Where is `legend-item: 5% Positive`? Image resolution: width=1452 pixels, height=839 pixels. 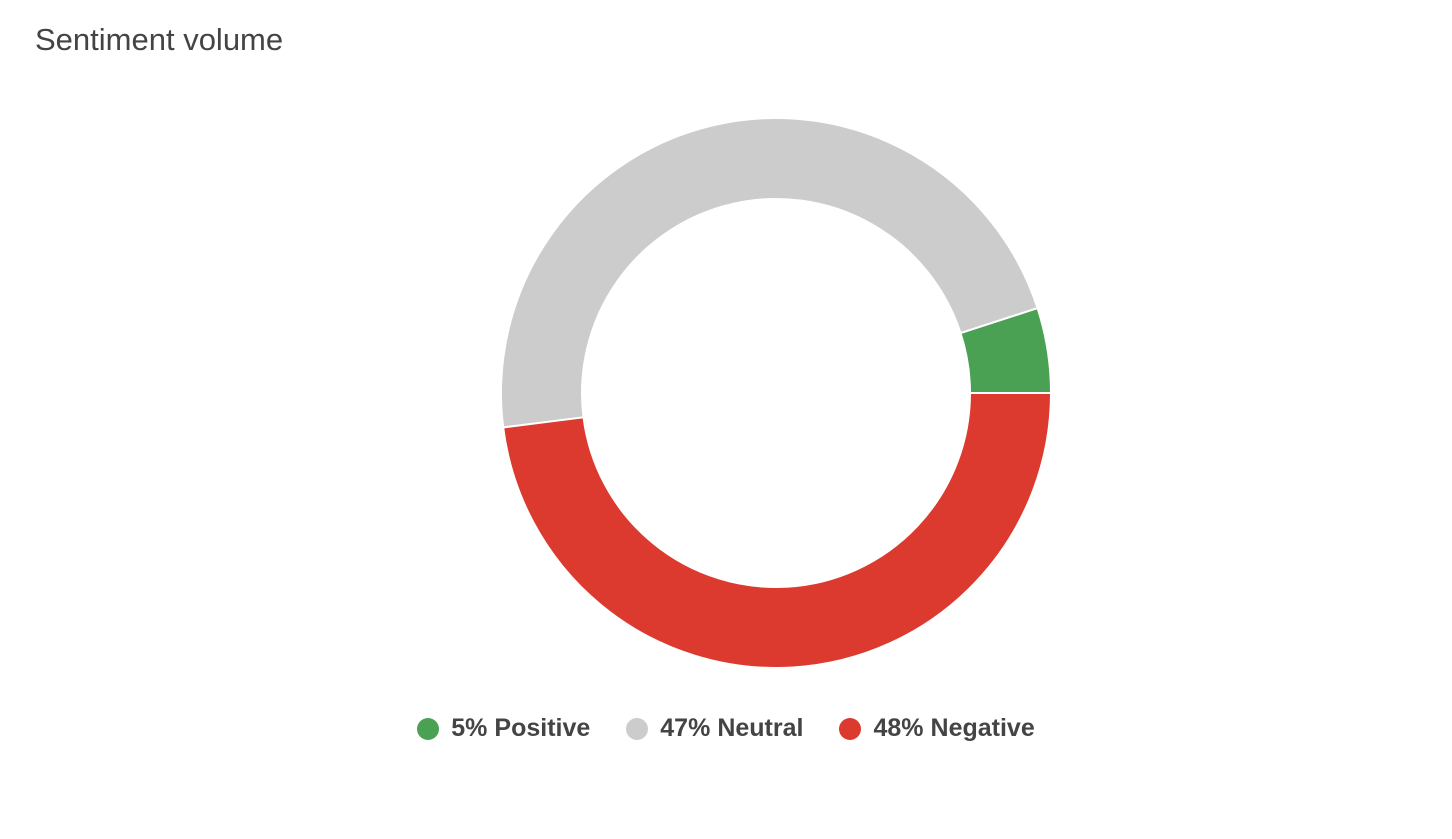 legend-item: 5% Positive is located at coordinates (503, 728).